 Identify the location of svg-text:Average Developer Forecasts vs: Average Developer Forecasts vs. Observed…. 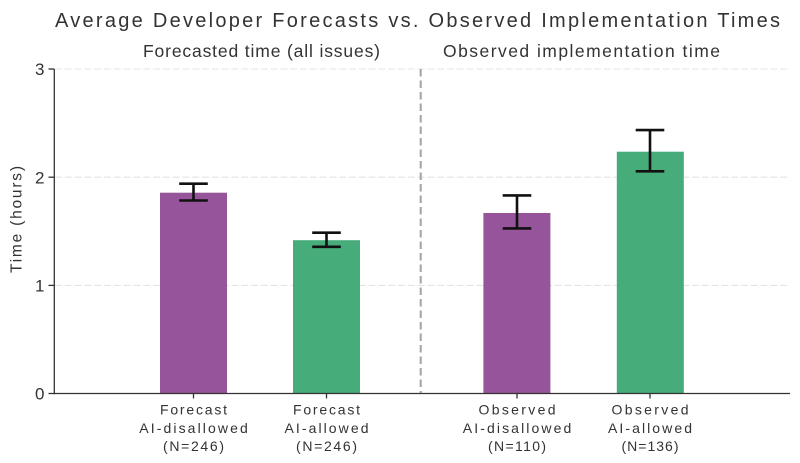
(417, 21).